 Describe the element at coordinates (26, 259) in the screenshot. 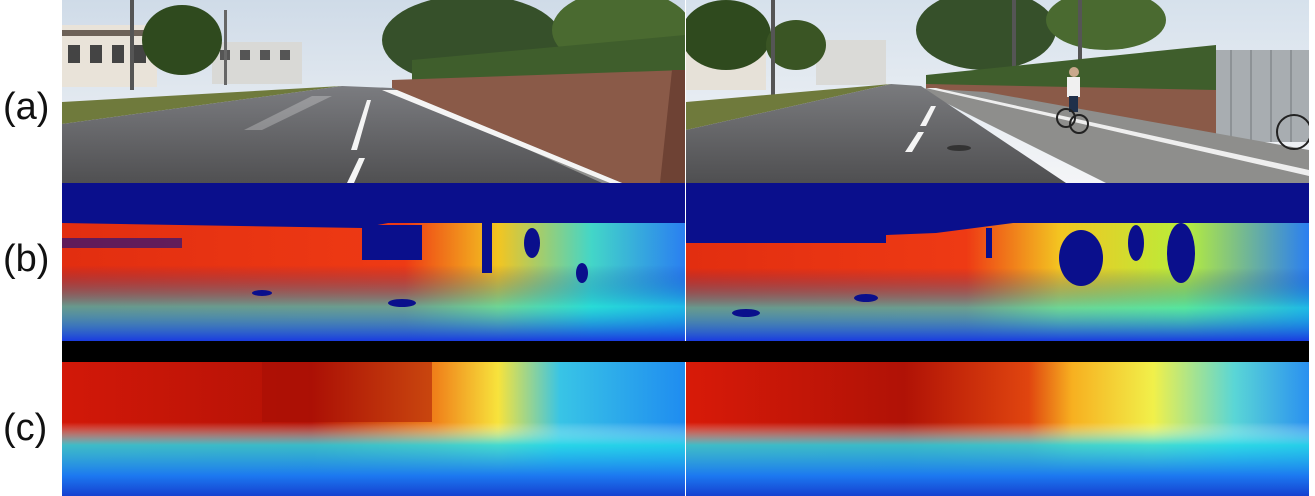

I see `row-label-b: (b)` at that location.